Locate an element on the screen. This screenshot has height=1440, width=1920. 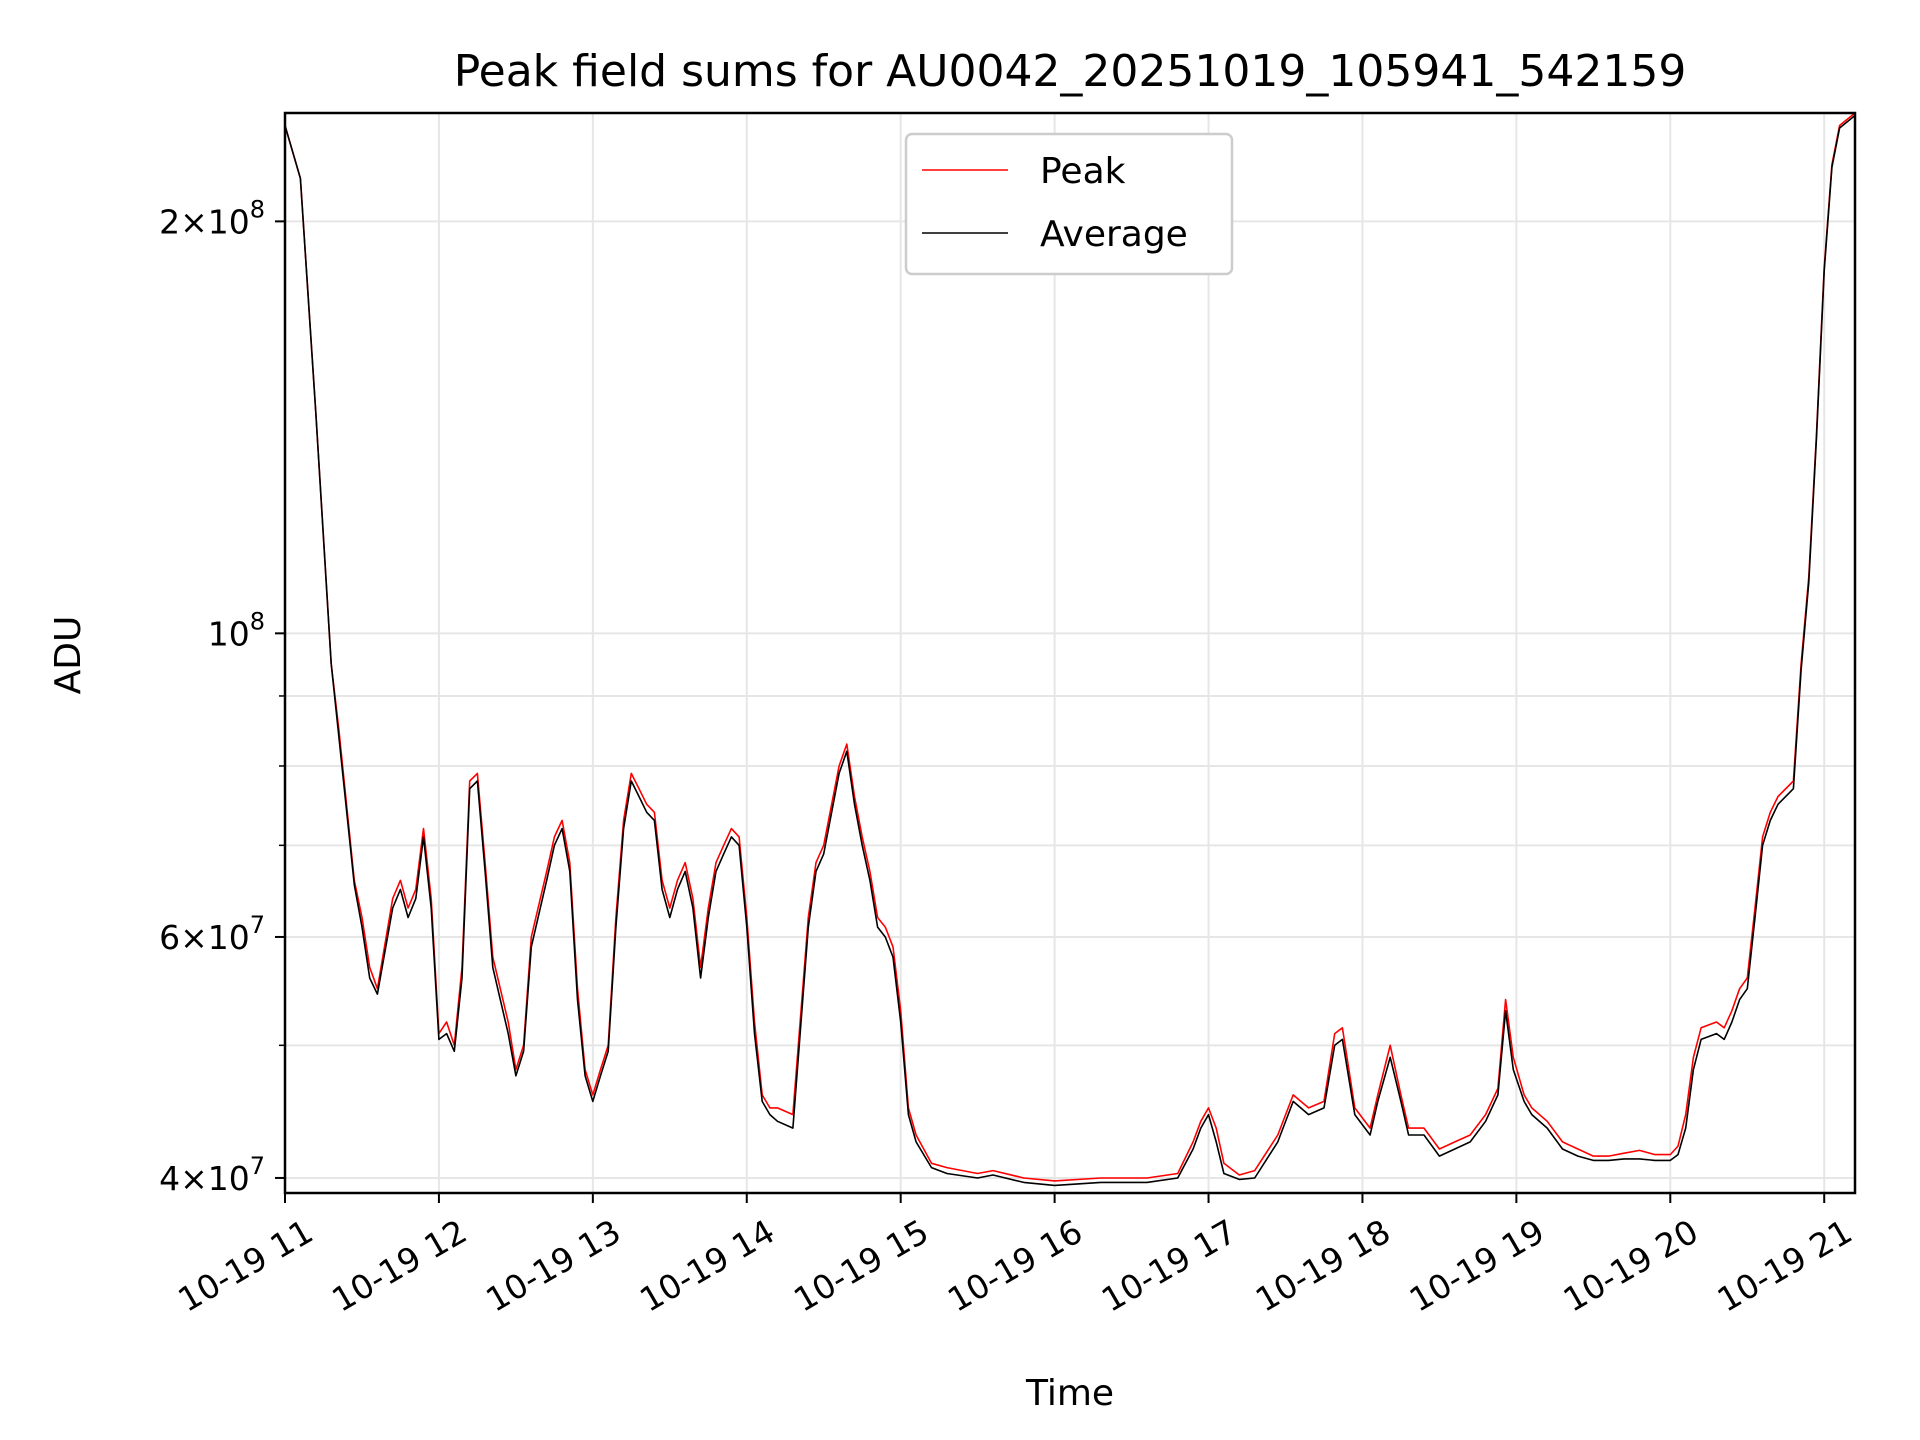
legend-label-peak: Peak is located at coordinates (1083, 171).